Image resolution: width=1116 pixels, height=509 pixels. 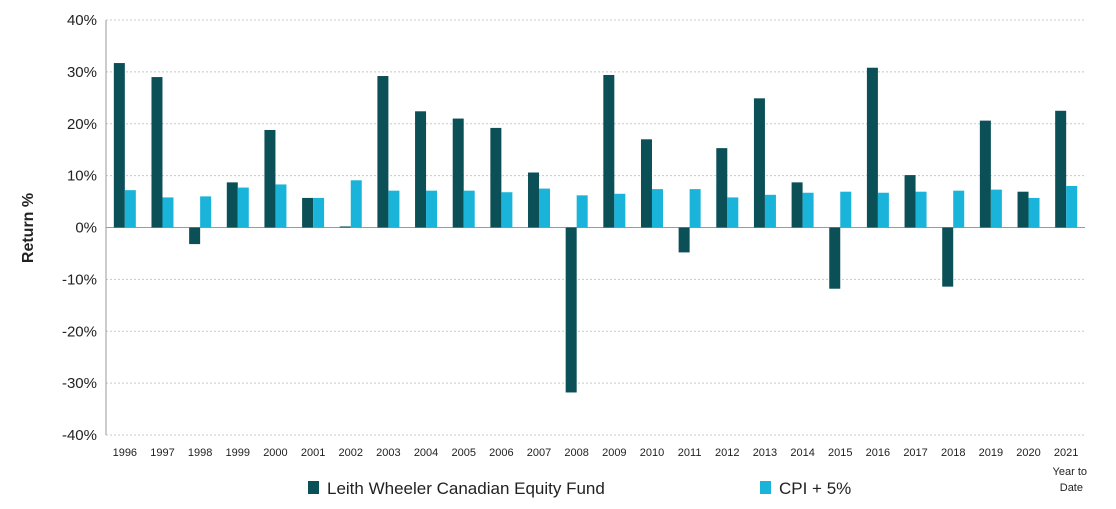 I want to click on y-tick-label: 20%, so click(x=82, y=124).